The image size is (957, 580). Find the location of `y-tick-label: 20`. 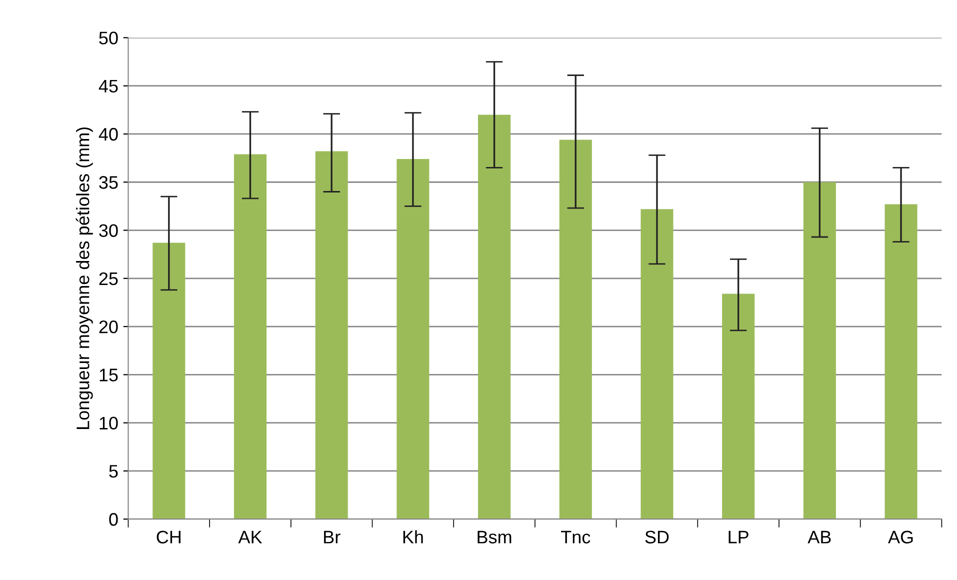

y-tick-label: 20 is located at coordinates (108, 327).